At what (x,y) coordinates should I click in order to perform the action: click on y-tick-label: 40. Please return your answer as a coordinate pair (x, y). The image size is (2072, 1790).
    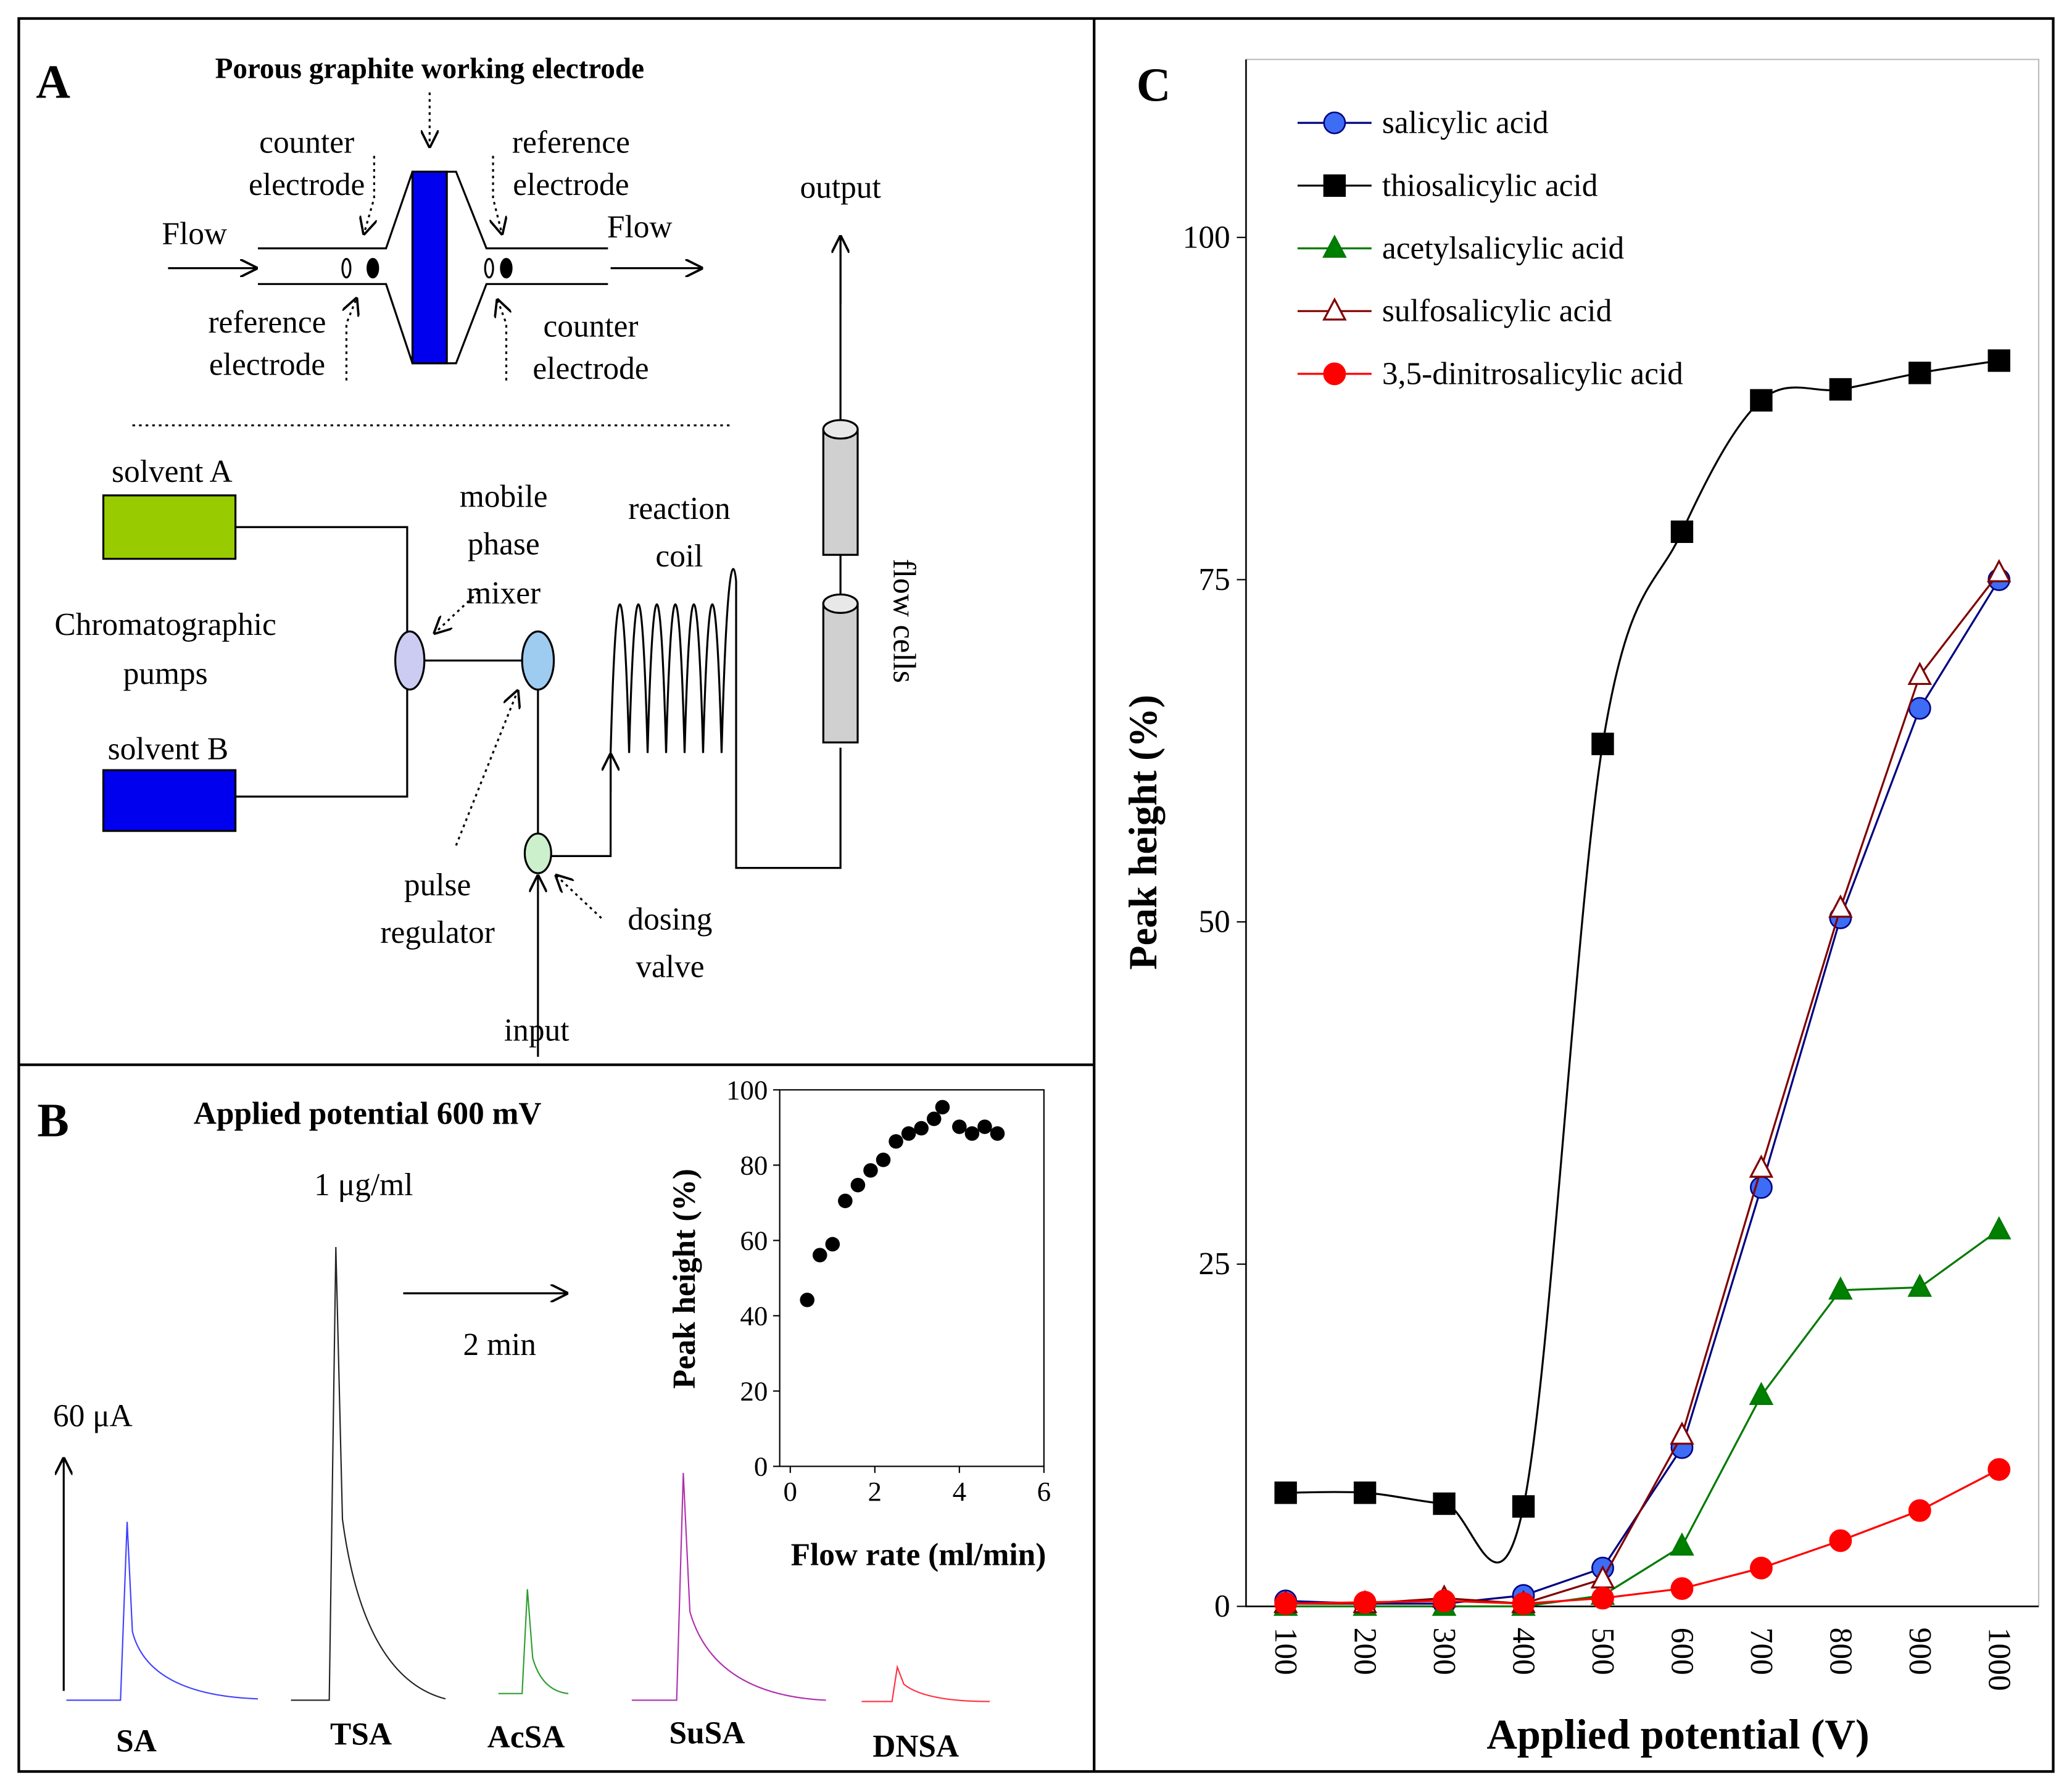
    Looking at the image, I should click on (754, 1316).